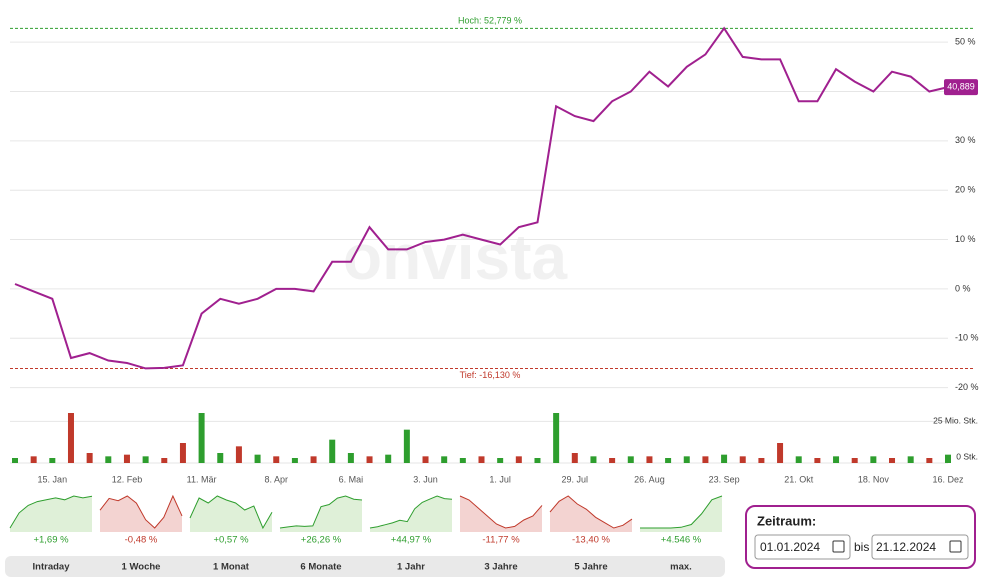 Image resolution: width=1000 pixels, height=579 pixels. What do you see at coordinates (500, 567) in the screenshot?
I see `period-tab: 3 Jahre` at bounding box center [500, 567].